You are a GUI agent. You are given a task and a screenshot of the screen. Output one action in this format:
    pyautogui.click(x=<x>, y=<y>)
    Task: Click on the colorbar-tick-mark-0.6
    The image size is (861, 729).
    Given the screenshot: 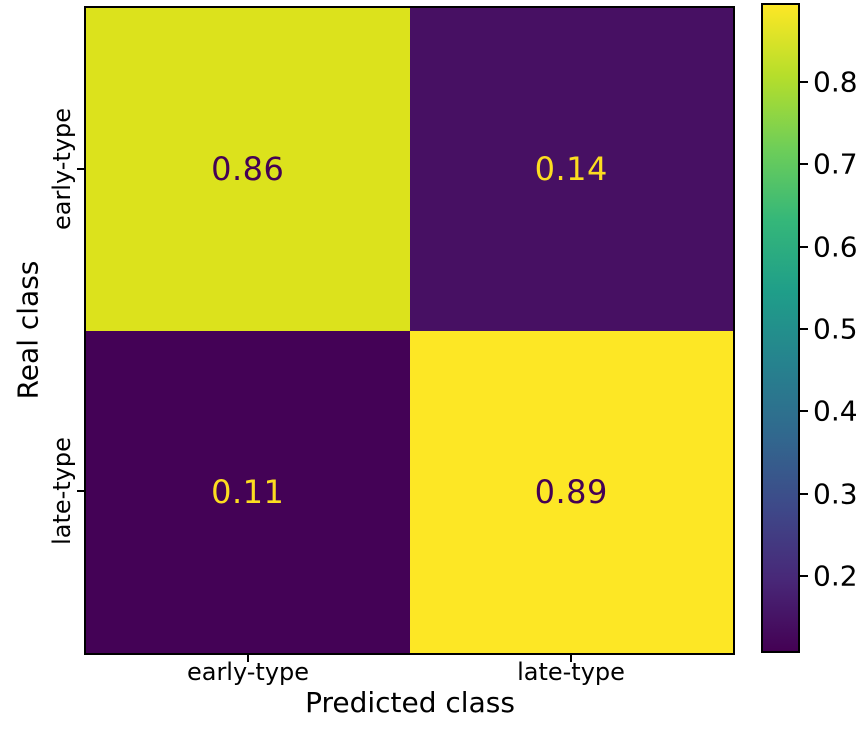 What is the action you would take?
    pyautogui.click(x=804, y=247)
    